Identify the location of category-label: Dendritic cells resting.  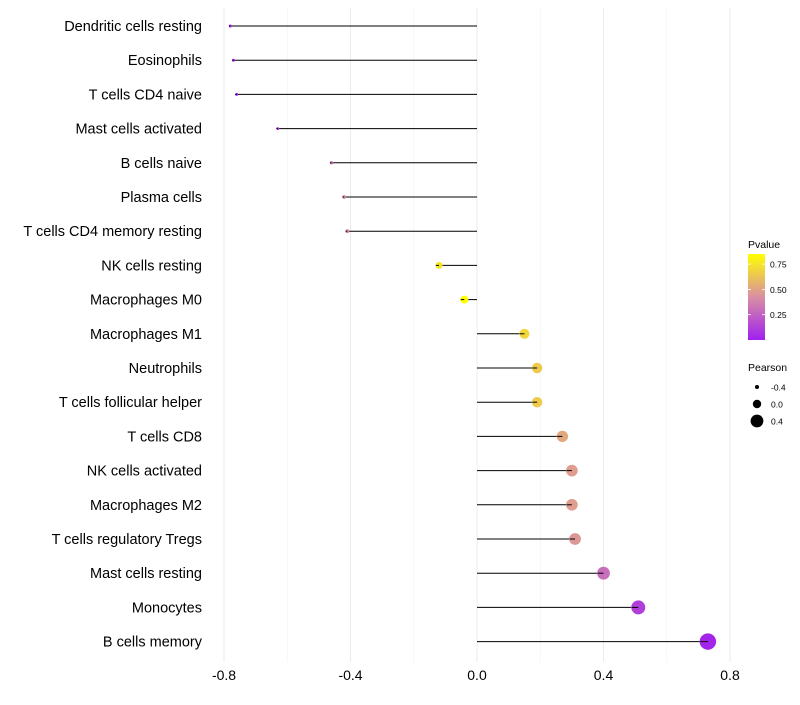
(133, 27).